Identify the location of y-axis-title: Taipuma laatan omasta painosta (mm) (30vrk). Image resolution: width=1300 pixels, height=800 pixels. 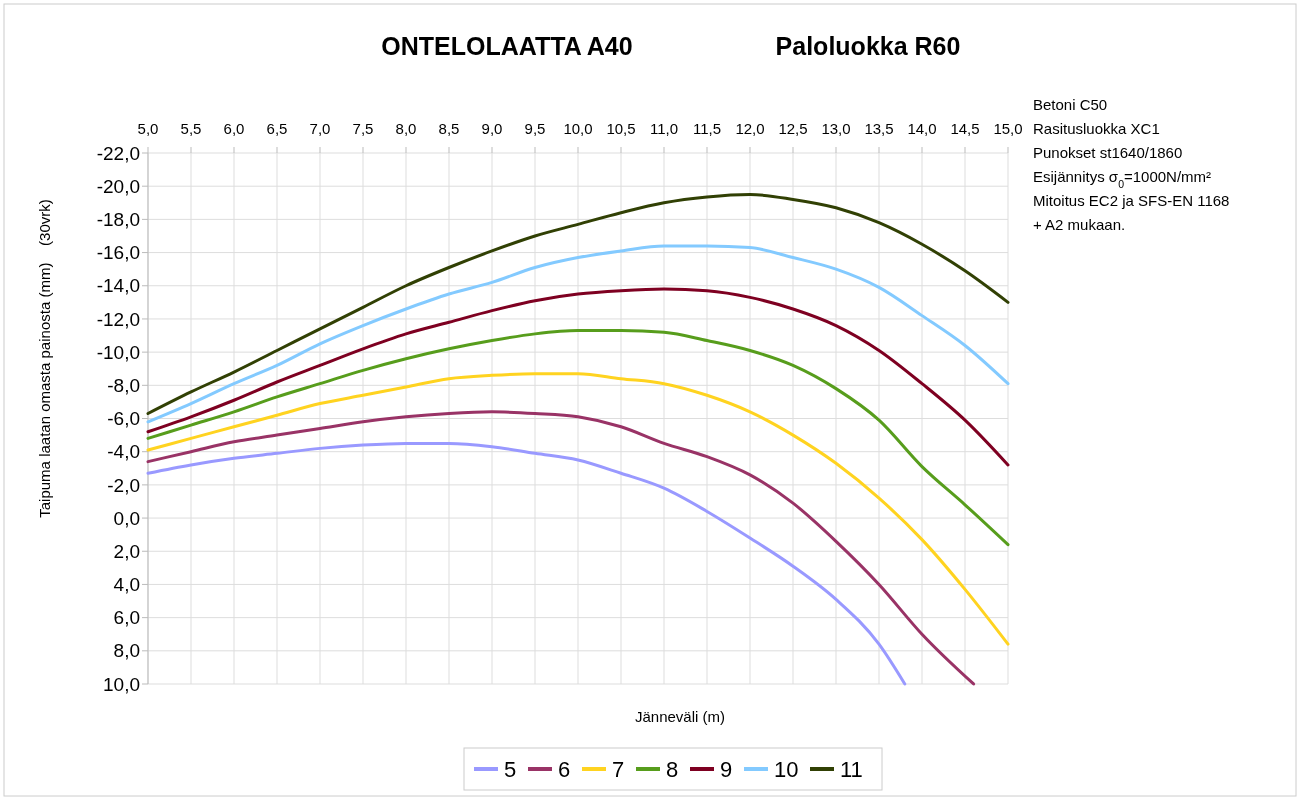
(44, 358).